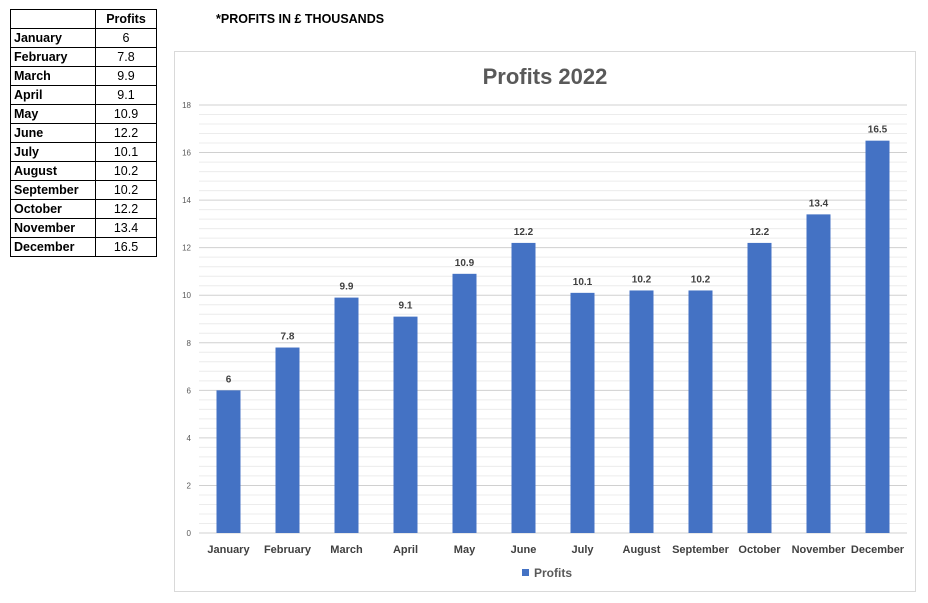 The image size is (928, 603). Describe the element at coordinates (126, 247) in the screenshot. I see `table-cell-profit: 16.5` at that location.